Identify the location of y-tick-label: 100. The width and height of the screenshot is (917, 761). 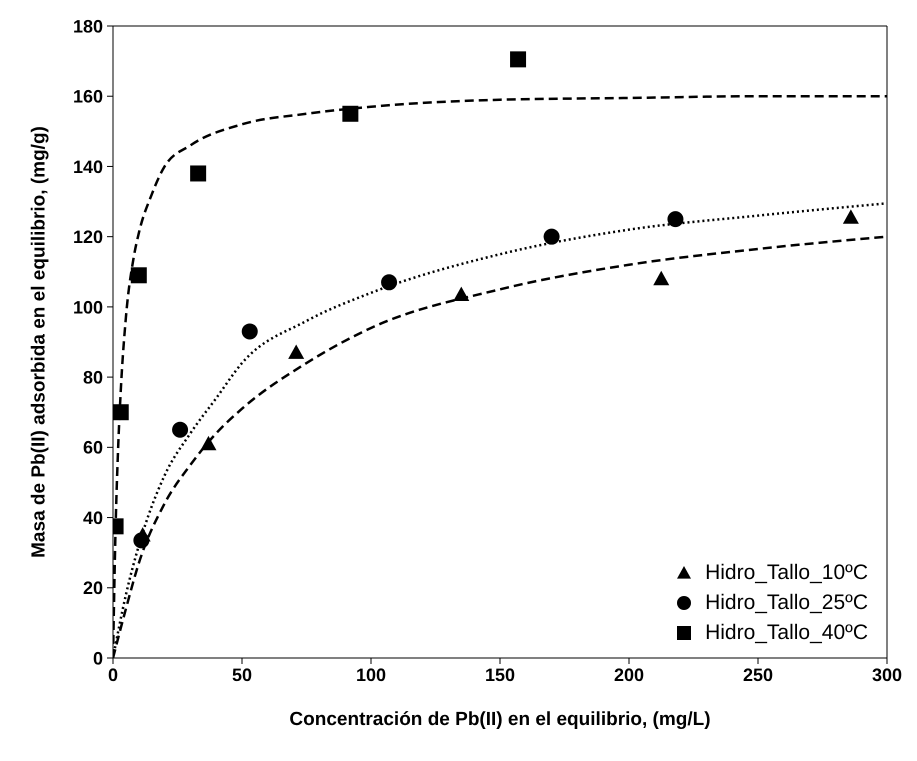
(87, 307).